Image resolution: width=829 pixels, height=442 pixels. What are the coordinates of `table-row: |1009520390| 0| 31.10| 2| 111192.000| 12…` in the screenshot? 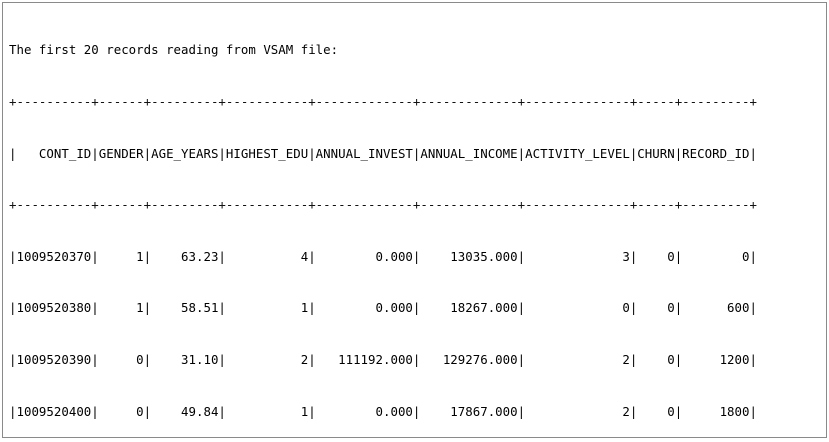 It's located at (383, 359).